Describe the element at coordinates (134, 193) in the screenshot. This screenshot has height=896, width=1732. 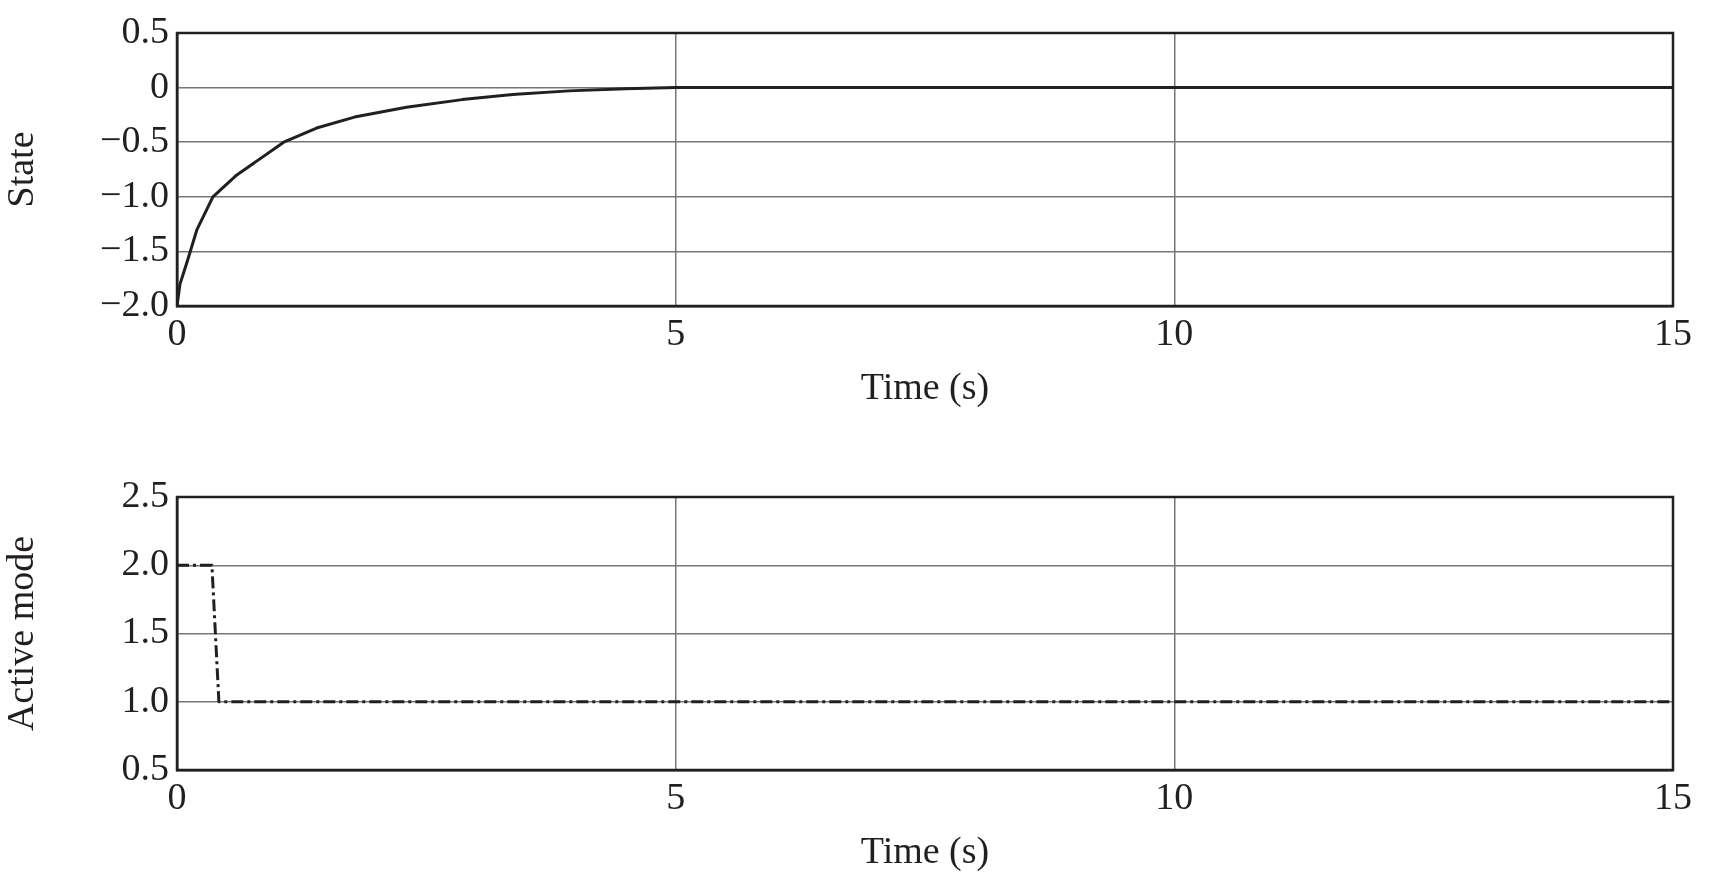
I see `y-tick-label: −1.0` at that location.